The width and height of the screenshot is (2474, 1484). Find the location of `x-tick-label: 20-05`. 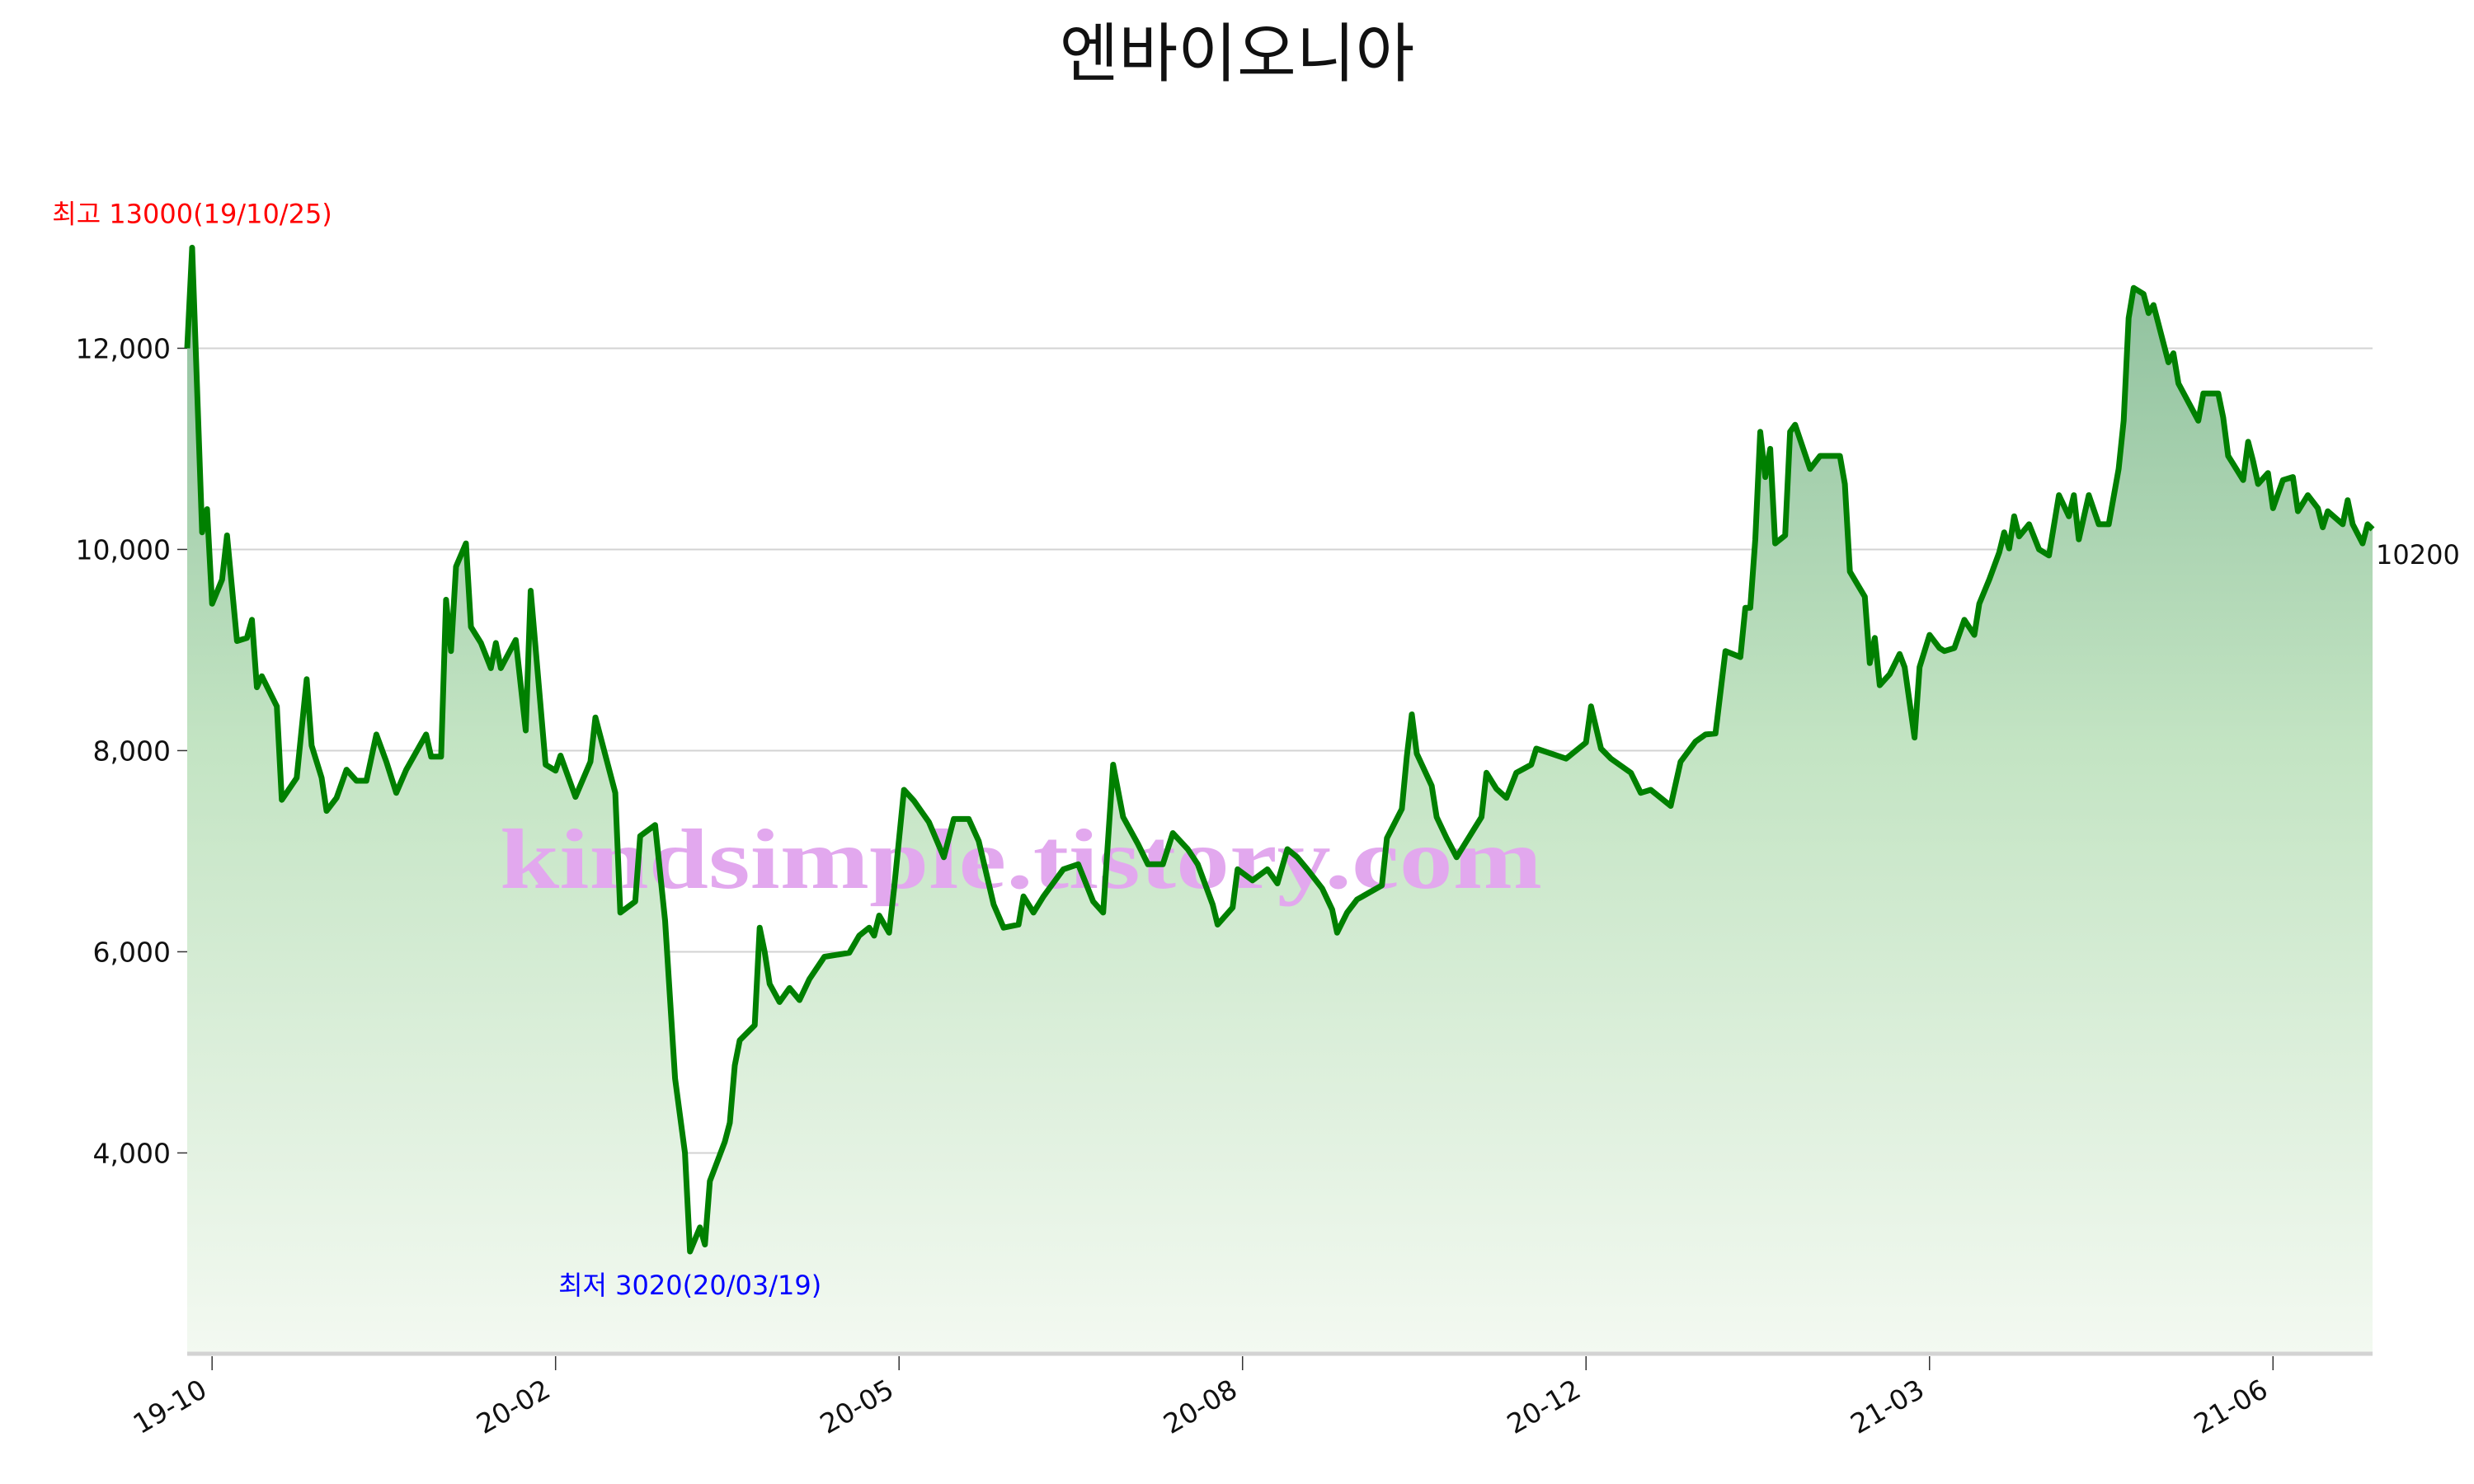

x-tick-label: 20-05 is located at coordinates (857, 1406).